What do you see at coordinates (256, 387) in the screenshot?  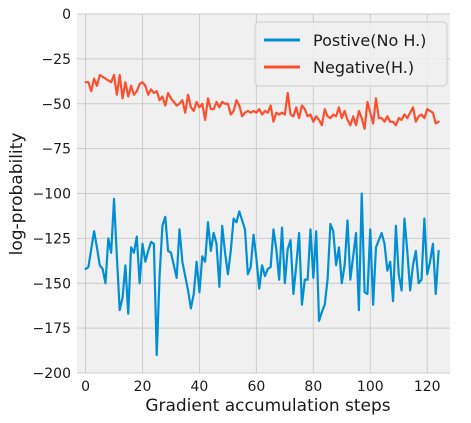 I see `x-tick-label: 60` at bounding box center [256, 387].